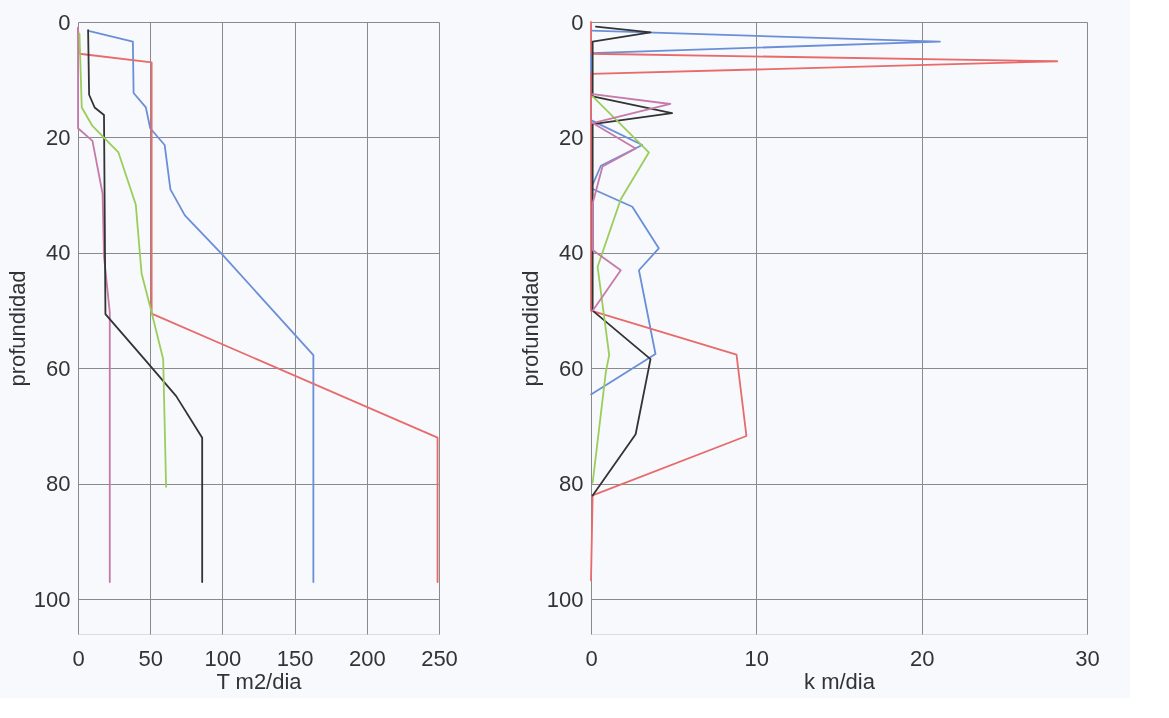 This screenshot has width=1169, height=718. Describe the element at coordinates (1087, 658) in the screenshot. I see `x-tick-label: 30` at that location.